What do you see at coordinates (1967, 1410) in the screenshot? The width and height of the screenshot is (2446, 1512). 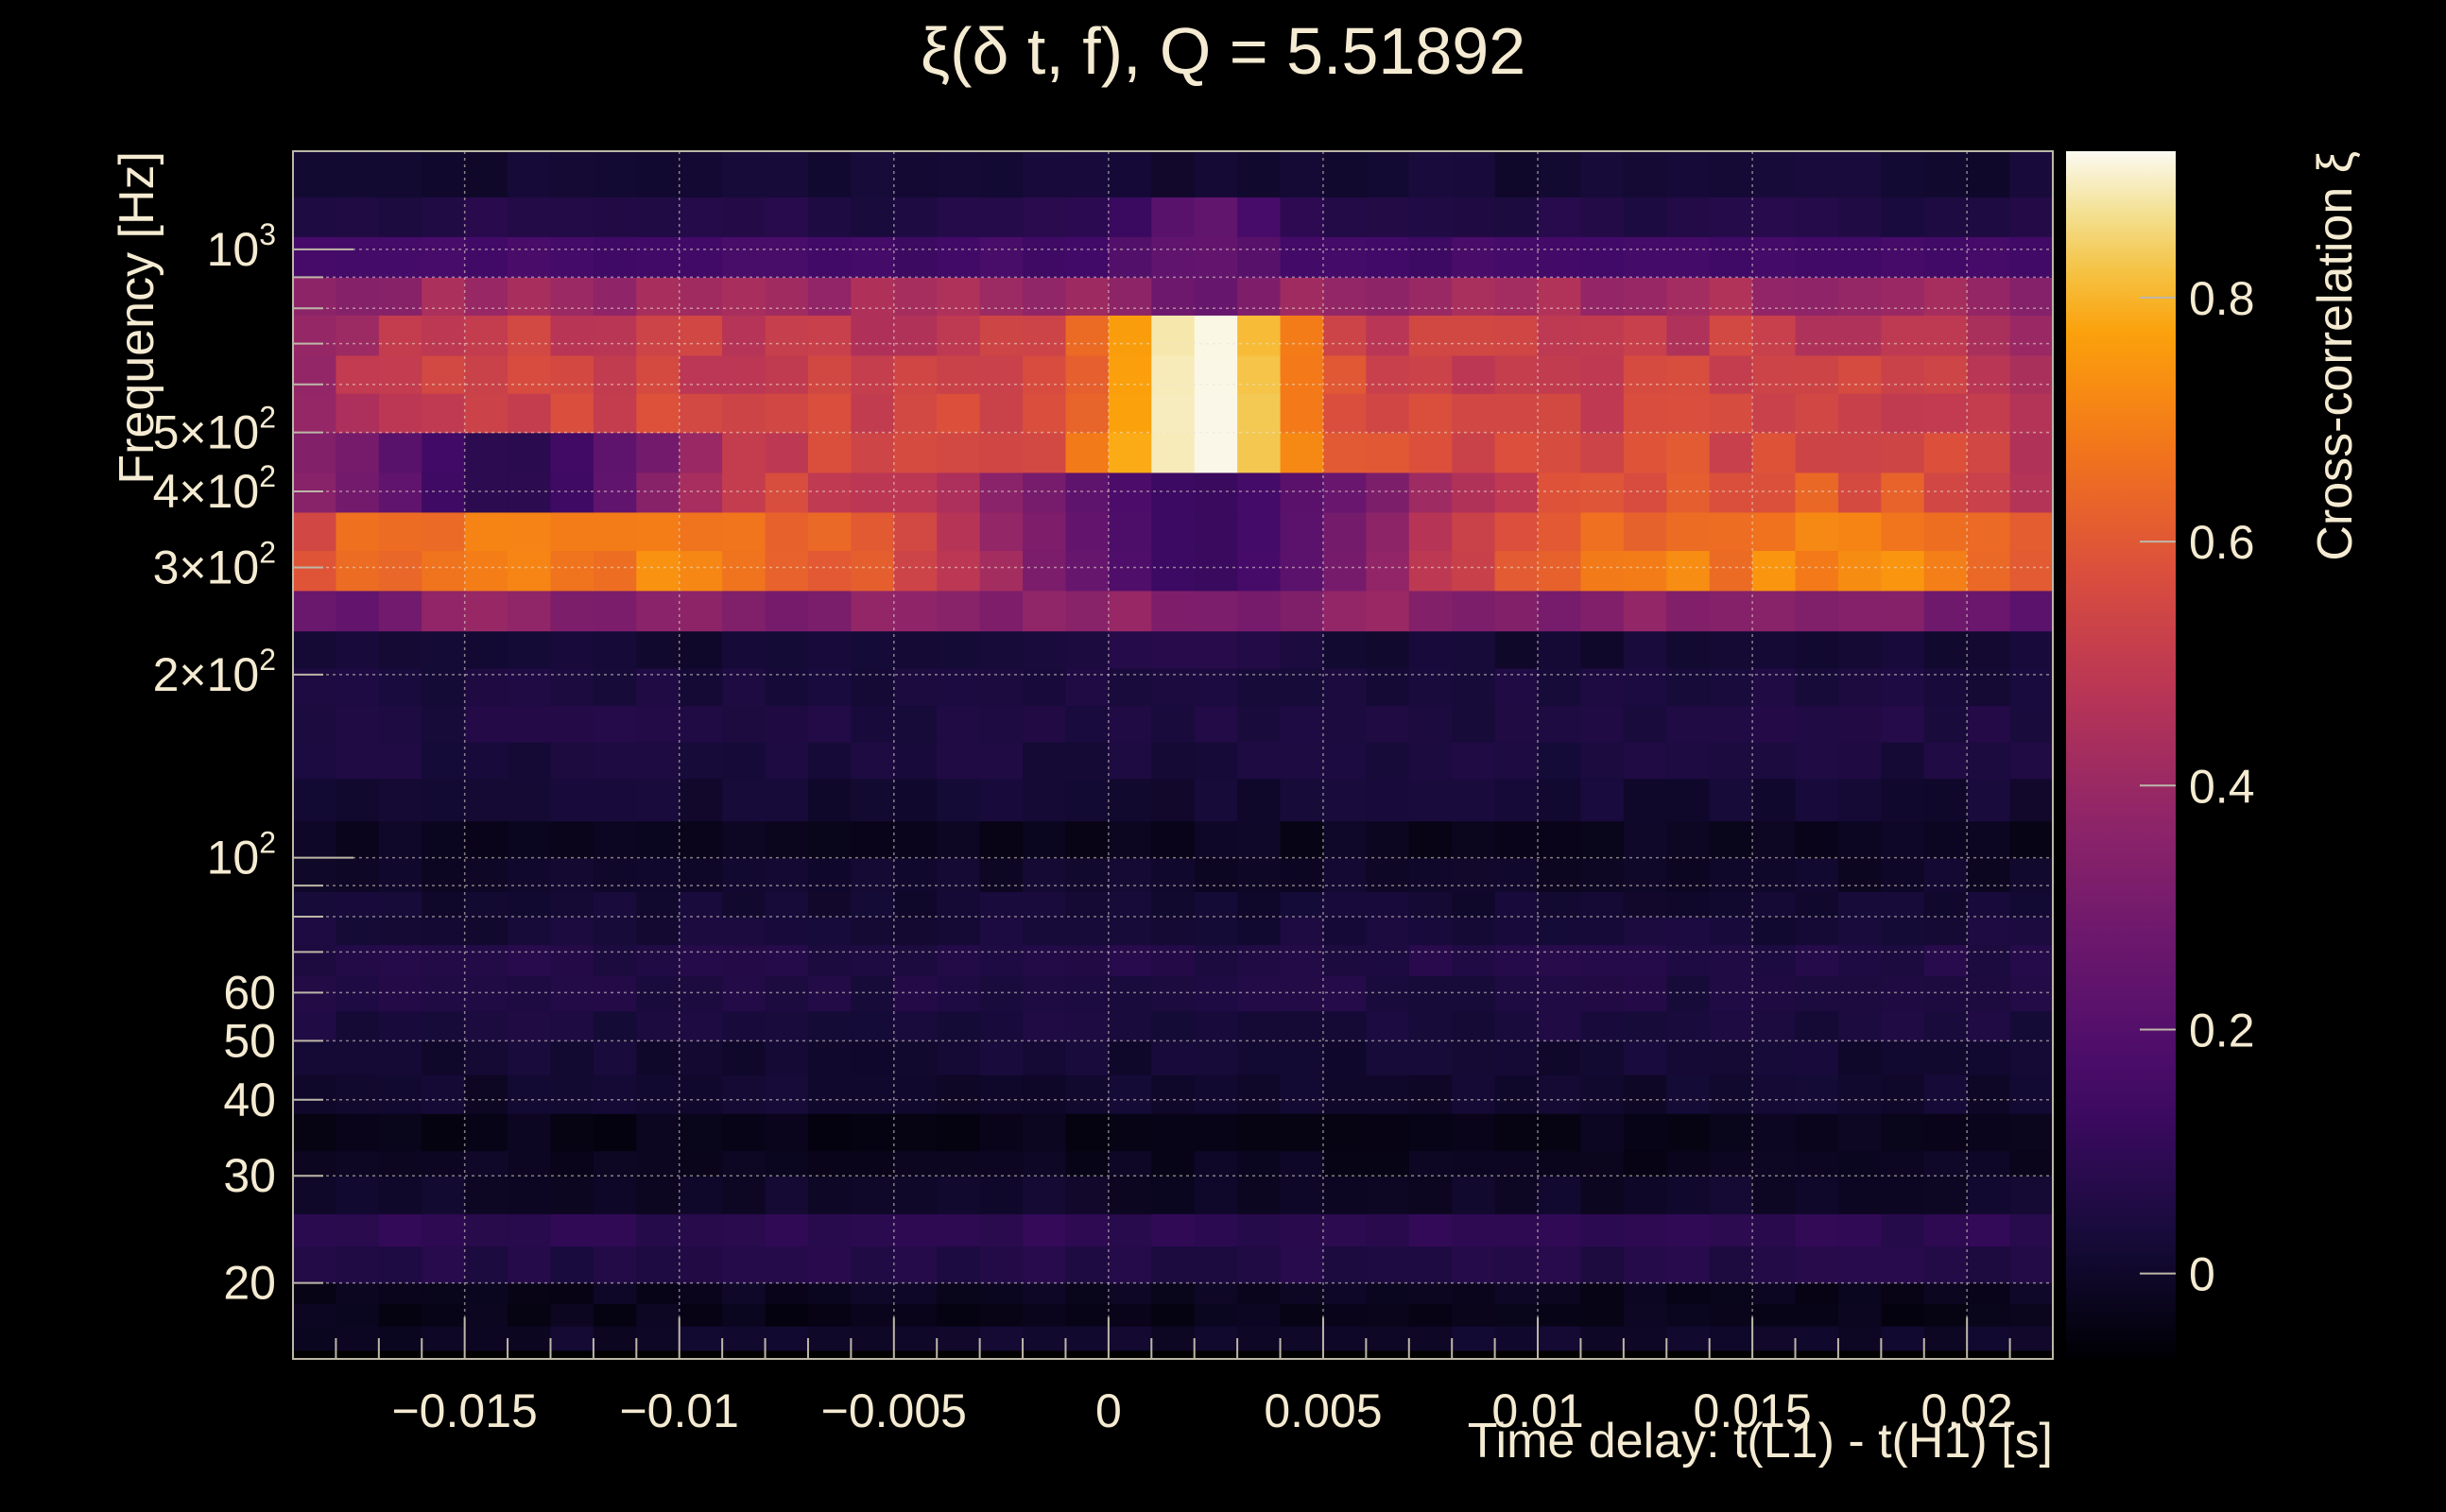 I see `x-tick-label: 0.02` at bounding box center [1967, 1410].